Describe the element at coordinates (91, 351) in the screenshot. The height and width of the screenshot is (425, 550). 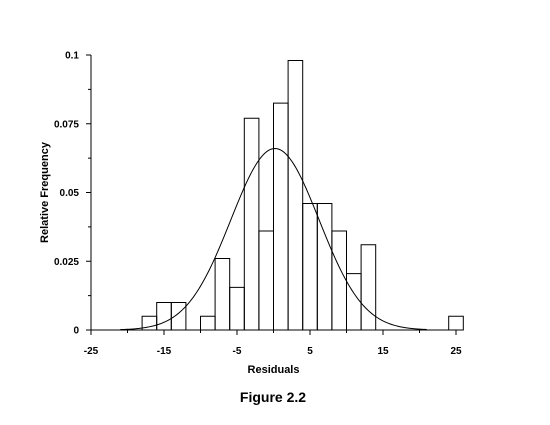
I see `x-tick-label: -25` at that location.